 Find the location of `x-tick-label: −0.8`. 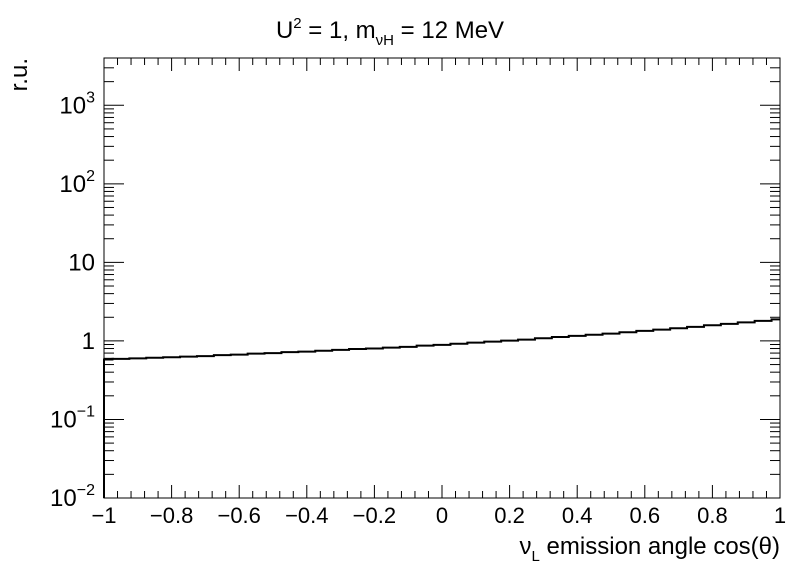

x-tick-label: −0.8 is located at coordinates (171, 515).